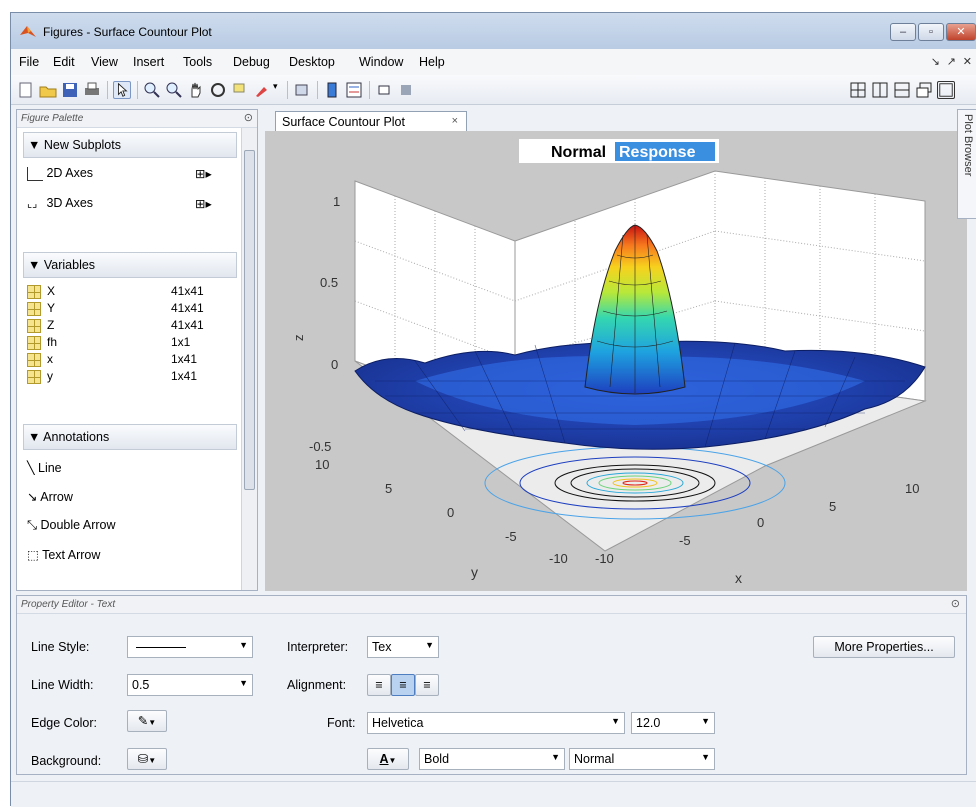  What do you see at coordinates (218, 90) in the screenshot?
I see `rotate-3d-icon` at bounding box center [218, 90].